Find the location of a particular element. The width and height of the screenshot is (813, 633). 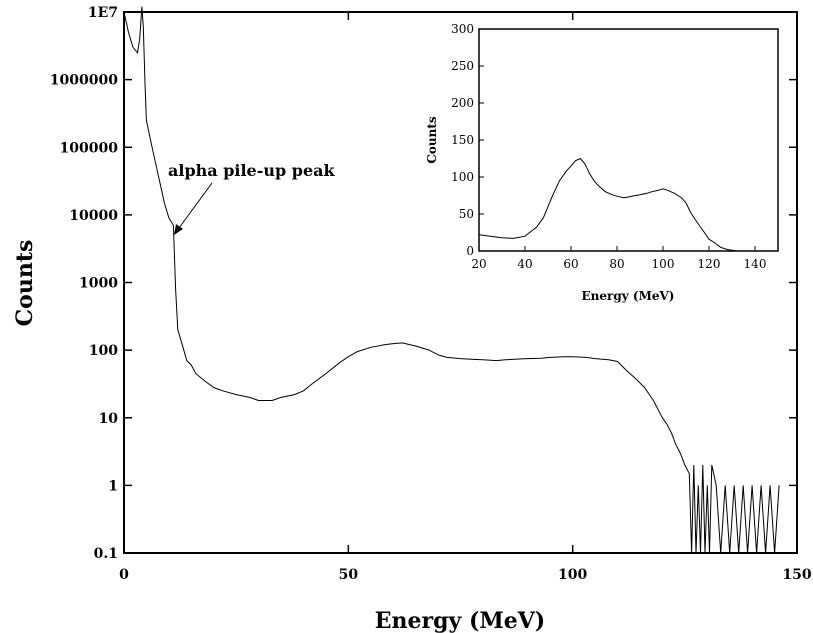

main-y-tick-label: 10000 is located at coordinates (93, 216).